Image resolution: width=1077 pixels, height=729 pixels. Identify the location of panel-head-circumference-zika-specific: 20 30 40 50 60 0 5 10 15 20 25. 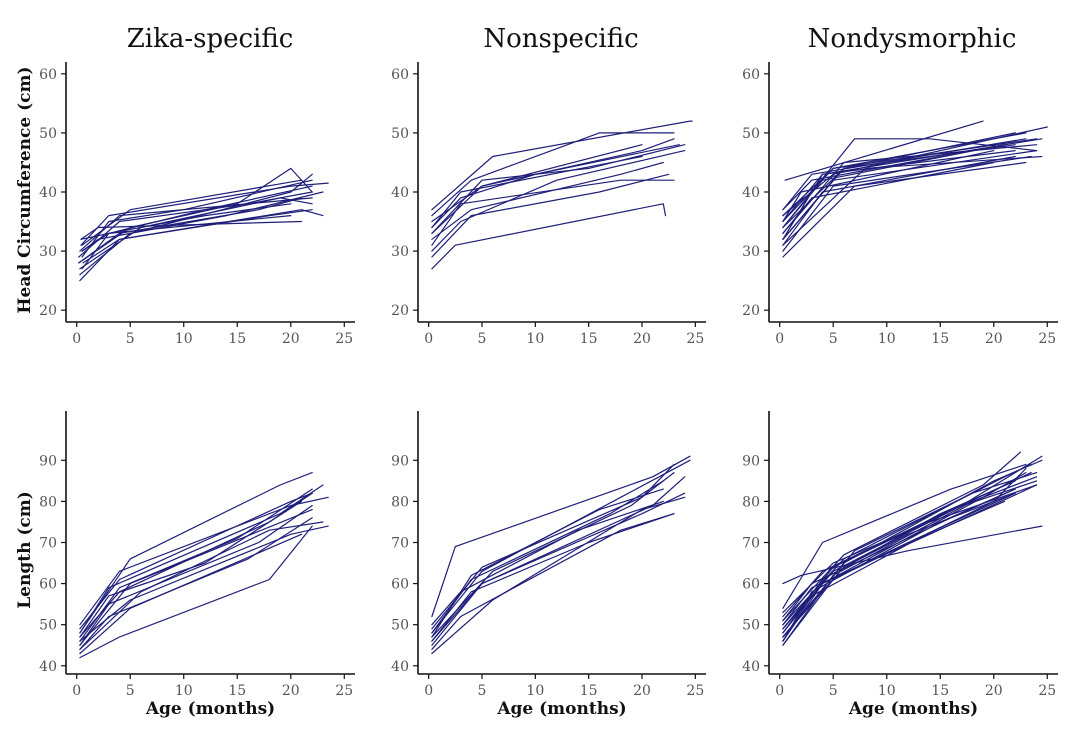
(197, 204).